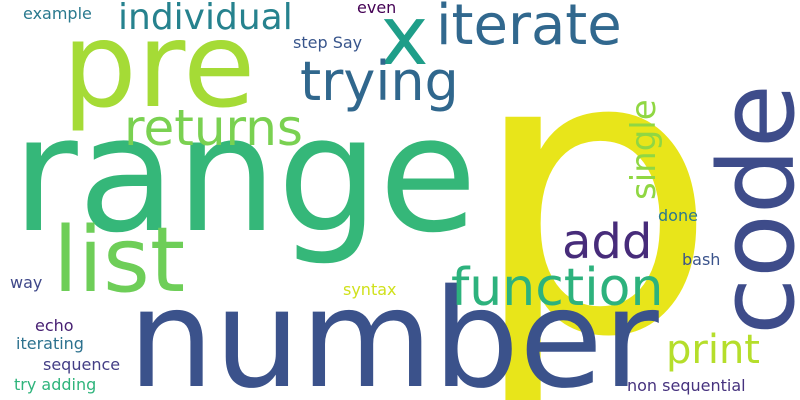 The image size is (800, 400). I want to click on word-function: function, so click(557, 288).